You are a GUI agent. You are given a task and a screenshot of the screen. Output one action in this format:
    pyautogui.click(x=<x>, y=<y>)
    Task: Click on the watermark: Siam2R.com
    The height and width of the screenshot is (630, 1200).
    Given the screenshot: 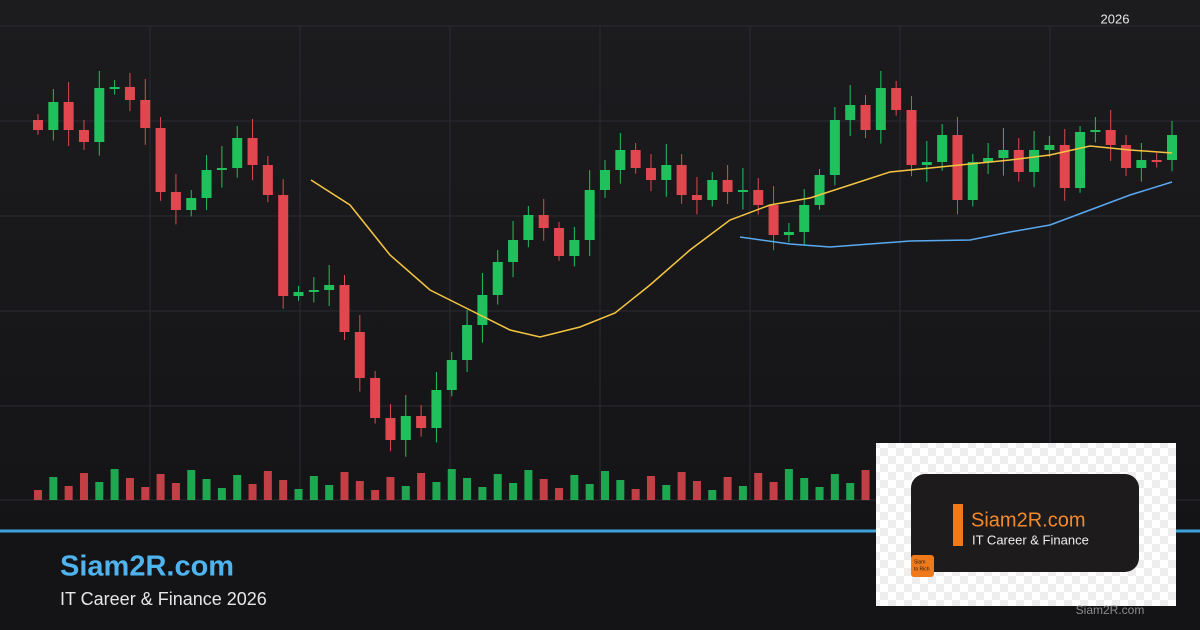 What is the action you would take?
    pyautogui.click(x=1110, y=610)
    